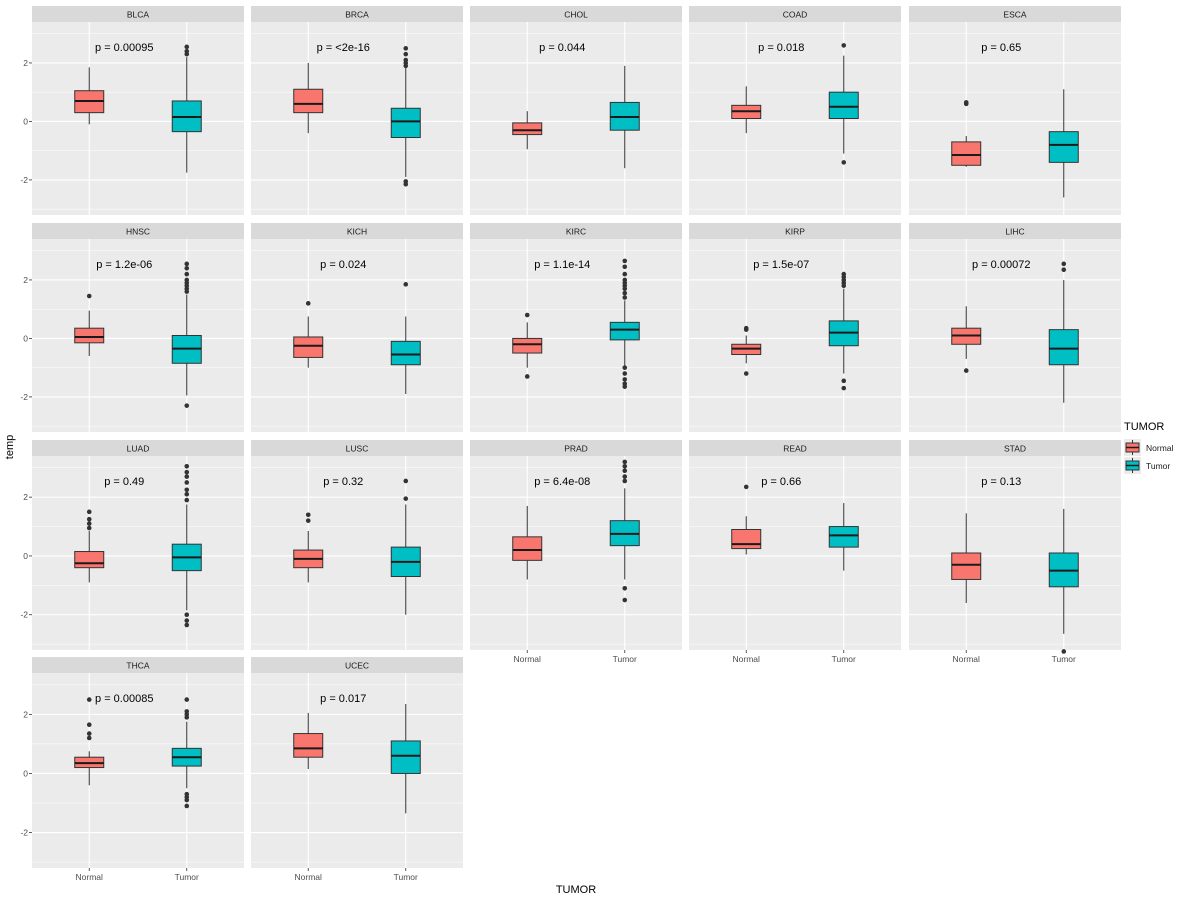 Image resolution: width=1200 pixels, height=900 pixels. What do you see at coordinates (795, 232) in the screenshot?
I see `facet-strip-label: KIRP` at bounding box center [795, 232].